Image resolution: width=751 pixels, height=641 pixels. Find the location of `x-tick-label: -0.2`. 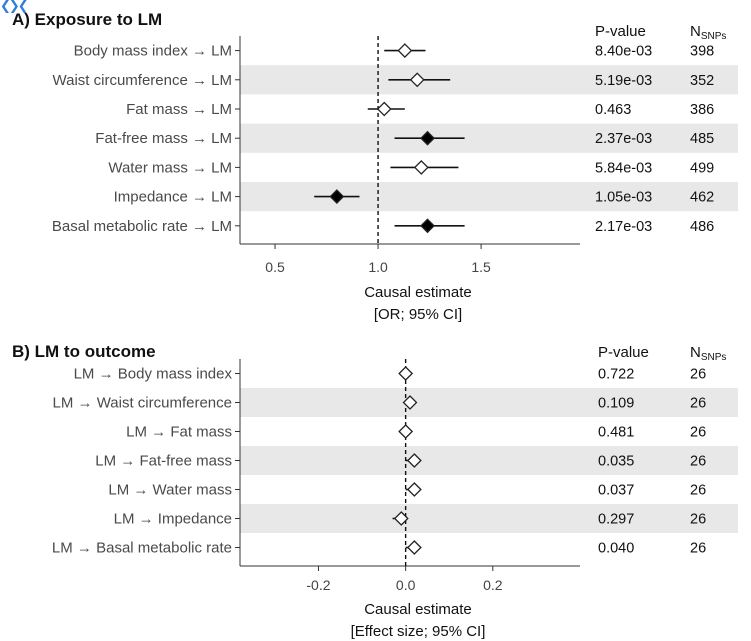

x-tick-label: -0.2 is located at coordinates (318, 585).